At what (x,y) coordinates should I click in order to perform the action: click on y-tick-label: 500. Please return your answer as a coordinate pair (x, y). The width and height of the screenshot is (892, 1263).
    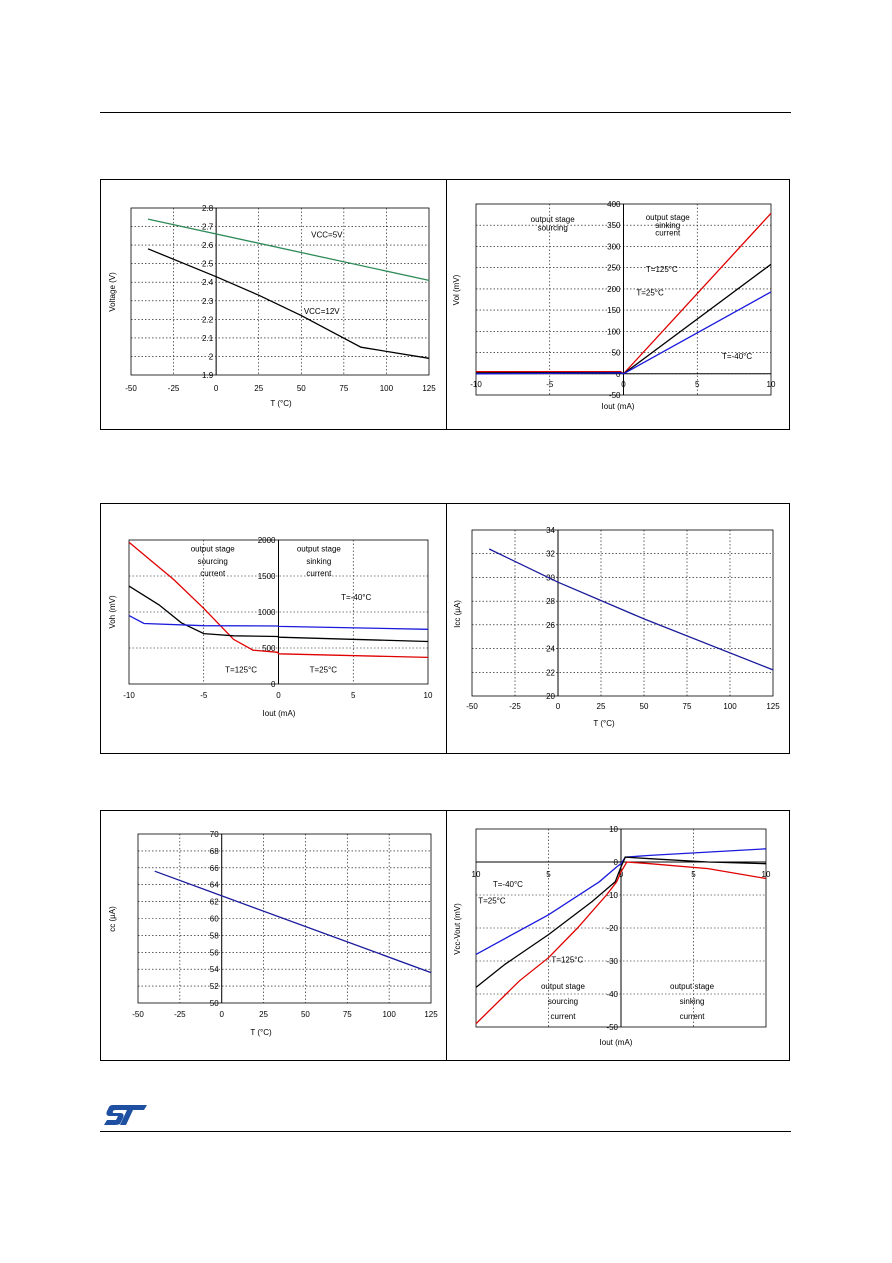
    Looking at the image, I should click on (269, 648).